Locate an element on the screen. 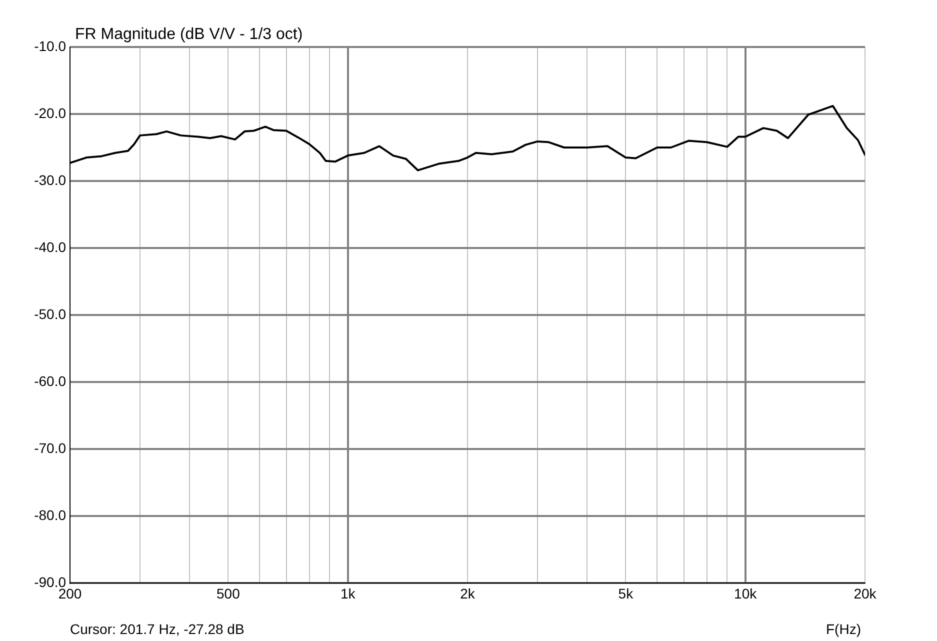 The width and height of the screenshot is (937, 641). y-tick-label: -60.0 is located at coordinates (50, 380).